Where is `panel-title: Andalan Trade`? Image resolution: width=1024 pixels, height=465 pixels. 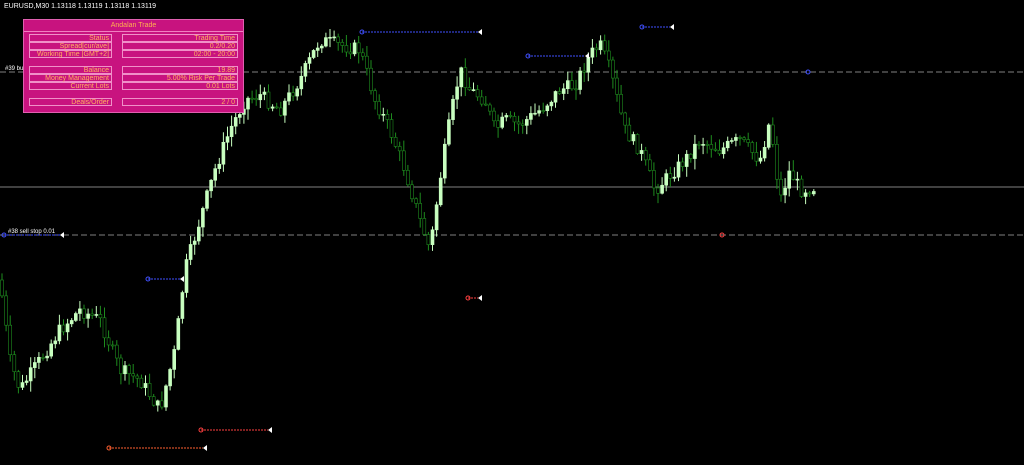 panel-title: Andalan Trade is located at coordinates (133, 26).